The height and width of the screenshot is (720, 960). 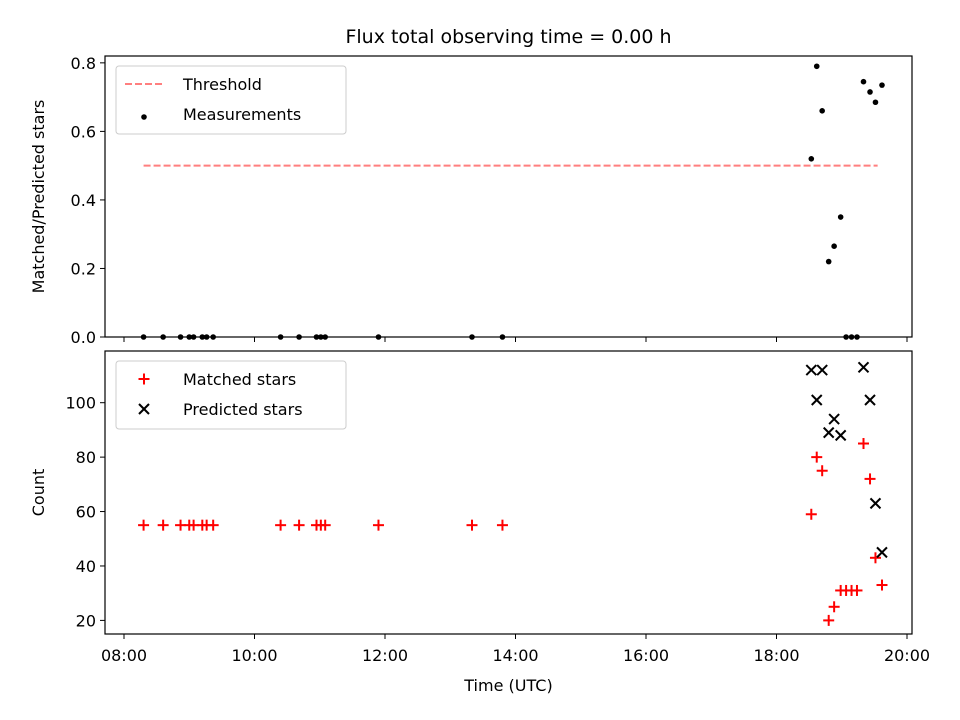 I want to click on legend-entry: Measurements, so click(x=221, y=114).